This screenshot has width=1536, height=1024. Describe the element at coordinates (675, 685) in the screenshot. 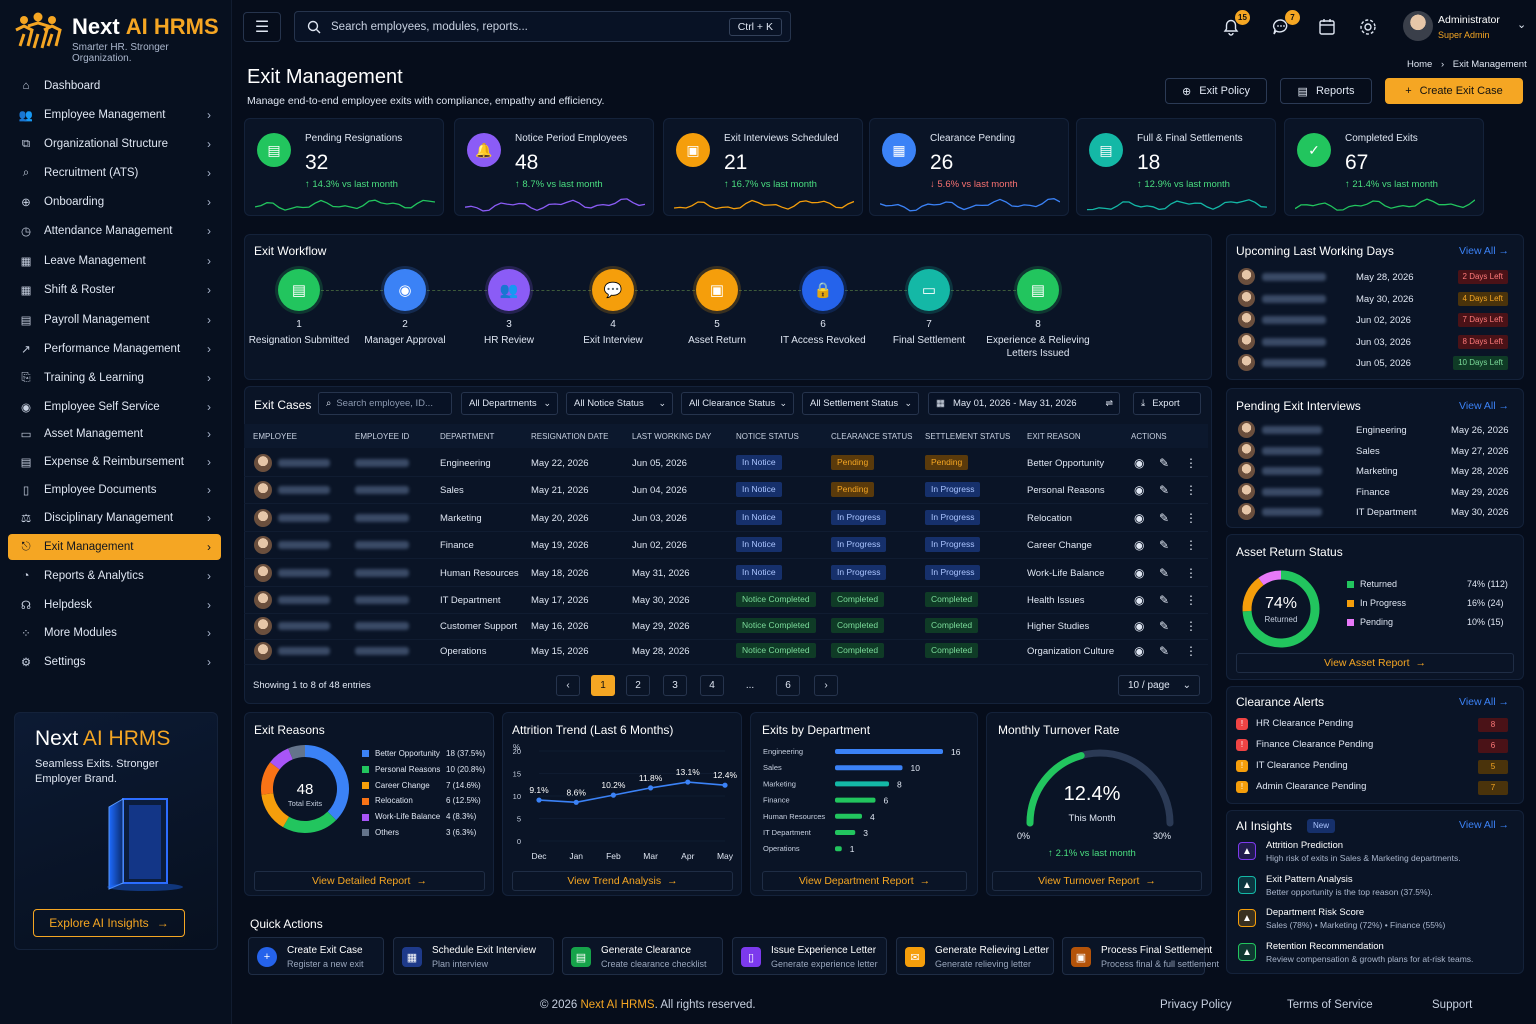

I see `page-button: 3` at that location.